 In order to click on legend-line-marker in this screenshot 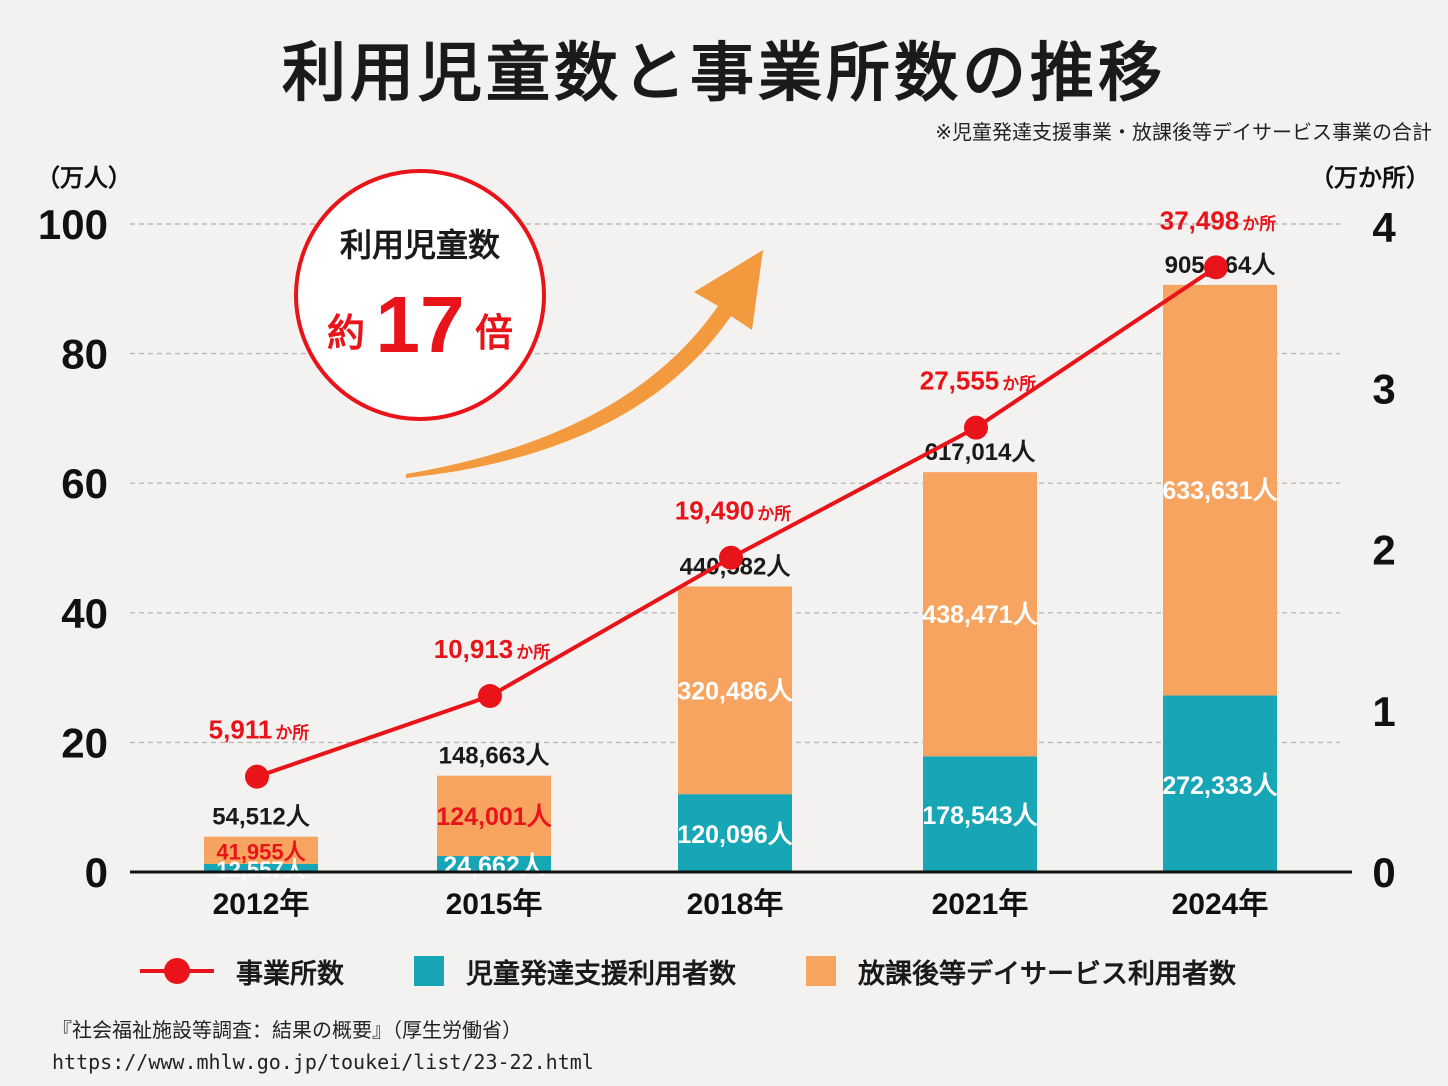, I will do `click(177, 971)`.